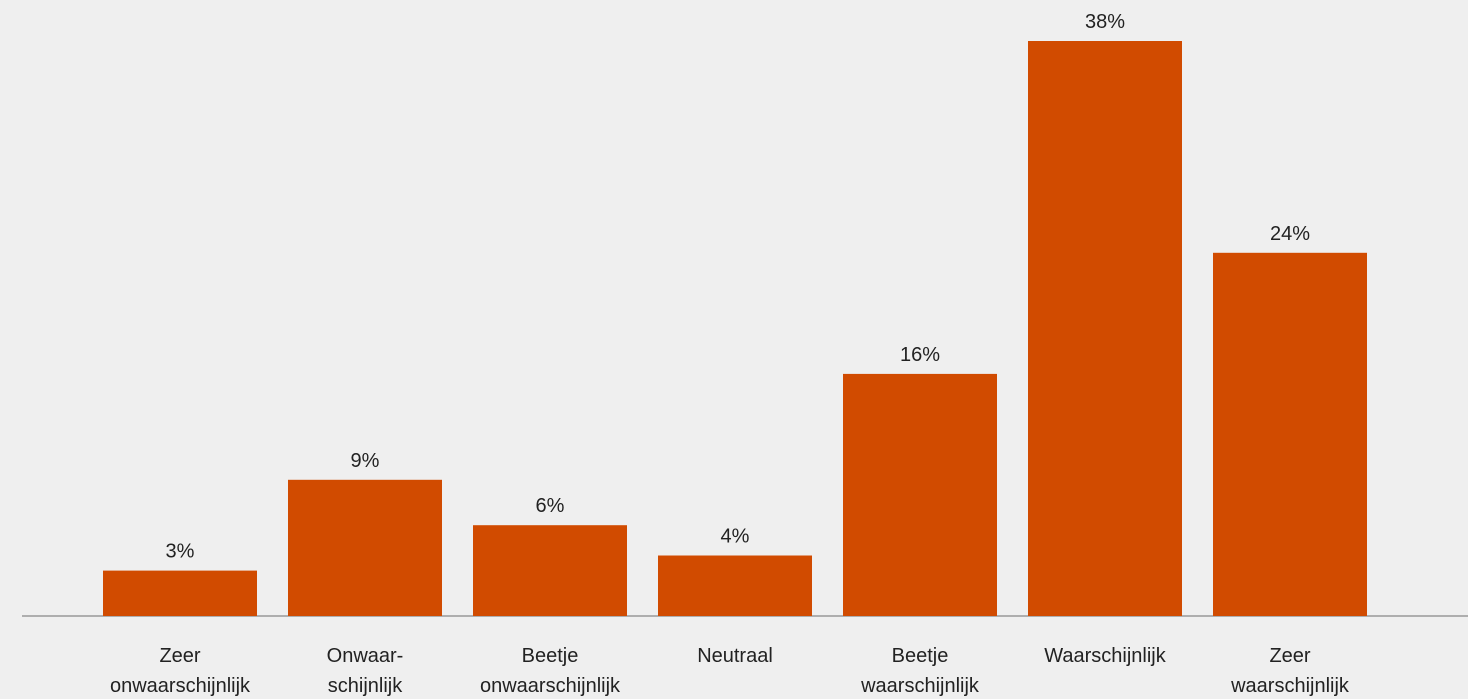 This screenshot has height=699, width=1468. Describe the element at coordinates (365, 671) in the screenshot. I see `category-label: Onwaar-schijnlijk` at that location.